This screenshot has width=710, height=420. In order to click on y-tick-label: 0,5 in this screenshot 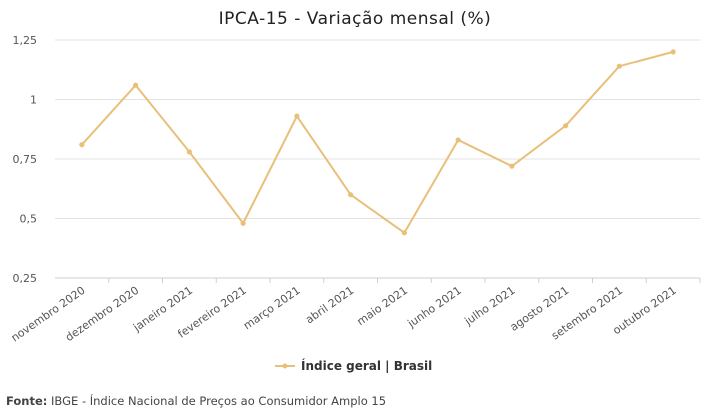, I will do `click(29, 219)`.